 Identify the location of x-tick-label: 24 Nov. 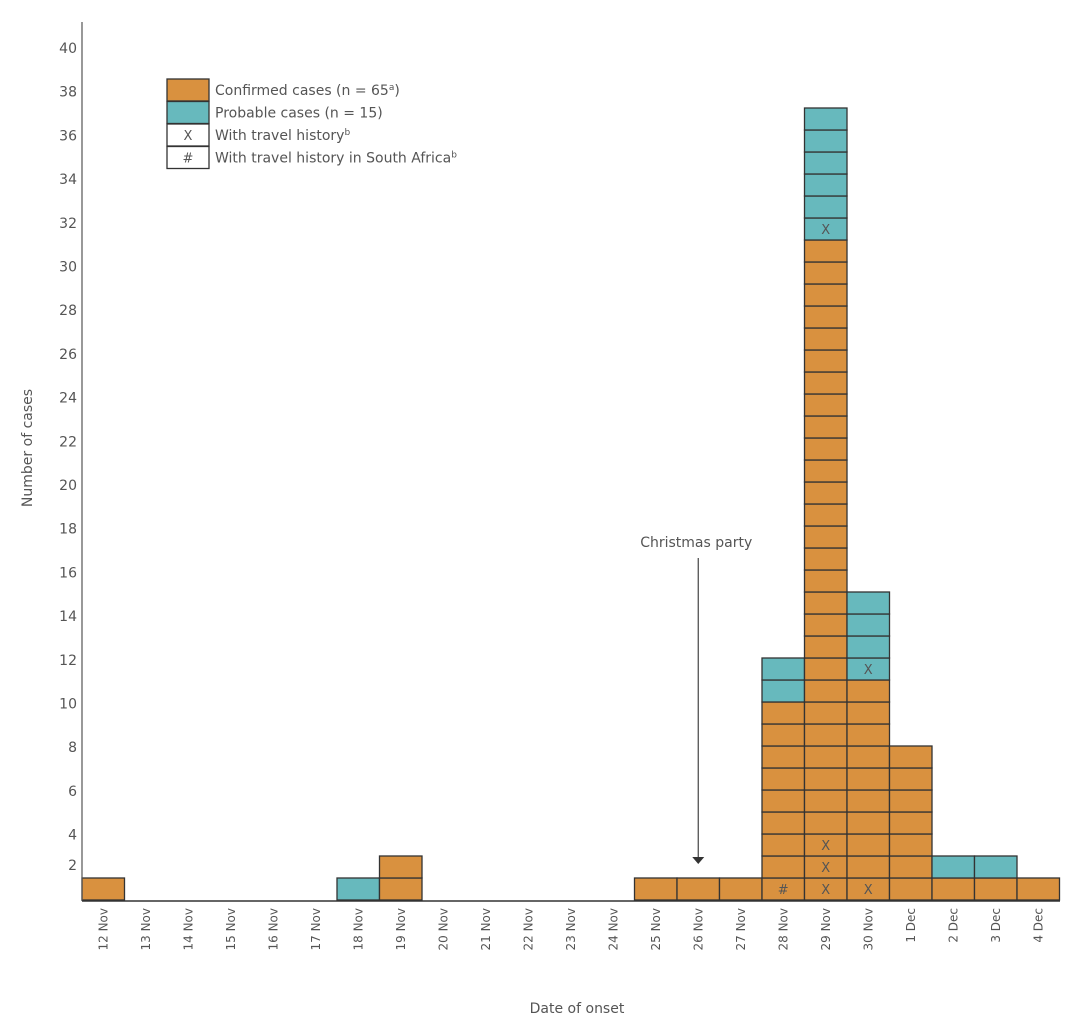
(613, 929).